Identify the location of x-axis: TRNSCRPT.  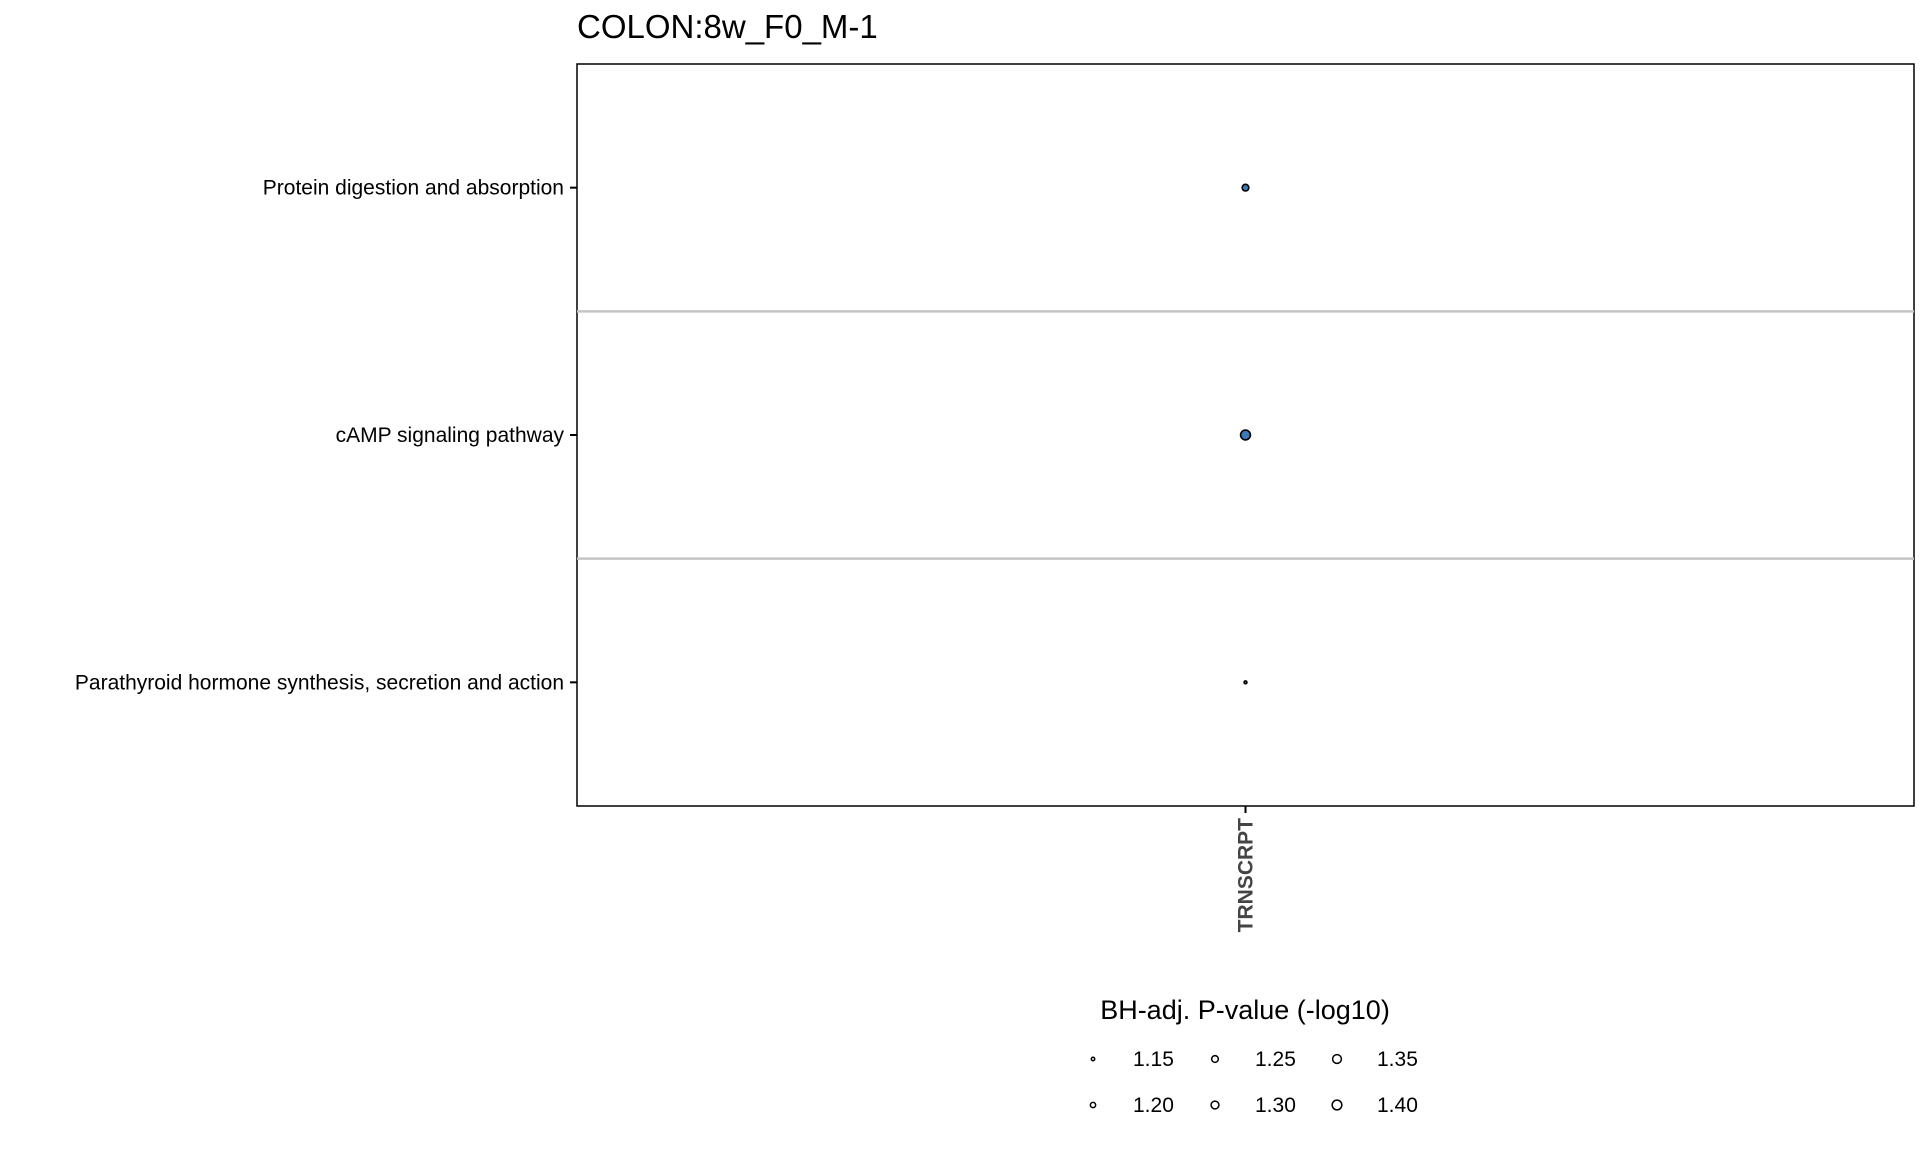
(1246, 869).